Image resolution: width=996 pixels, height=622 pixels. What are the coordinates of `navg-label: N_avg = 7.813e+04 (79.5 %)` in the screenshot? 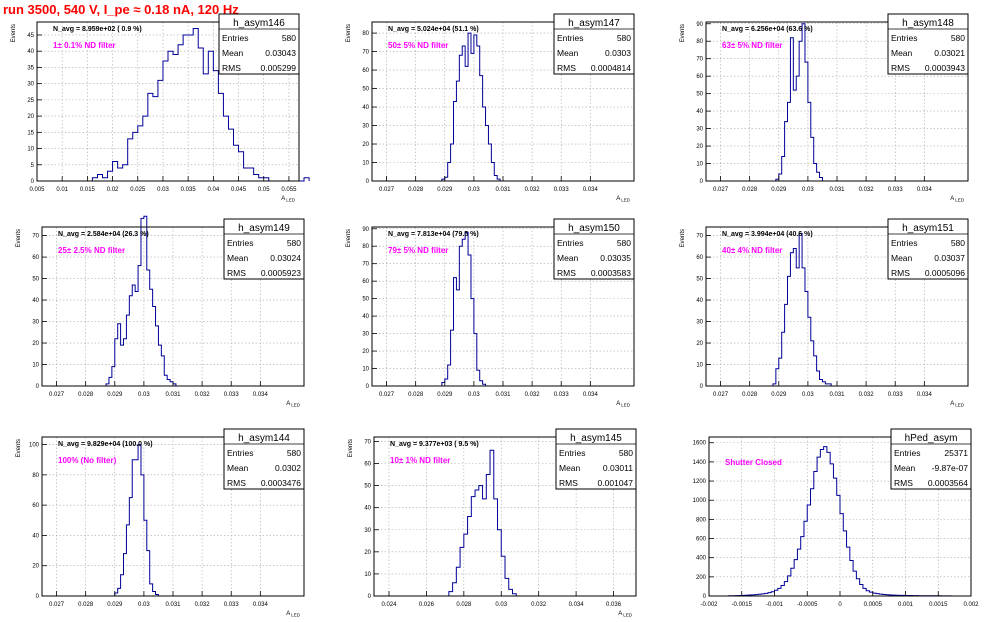 It's located at (433, 234).